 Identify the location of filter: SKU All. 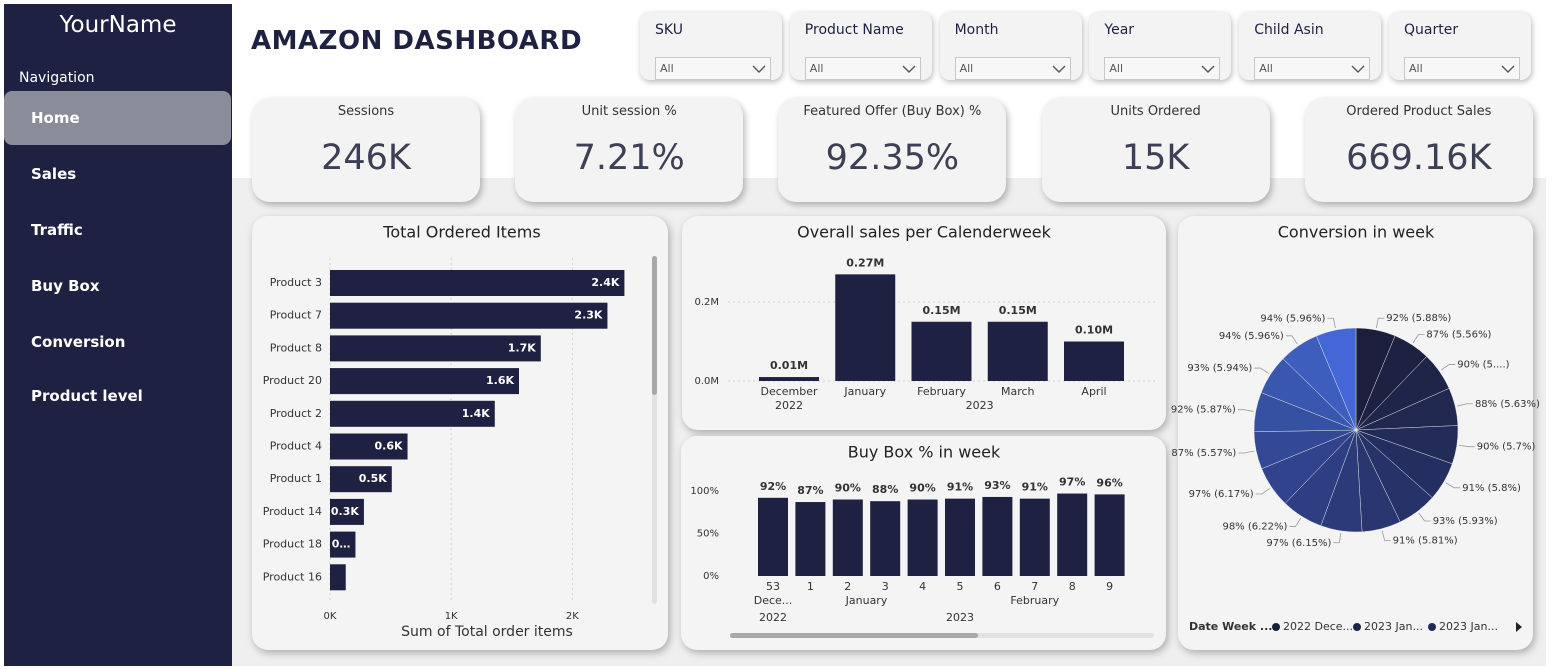
(711, 46).